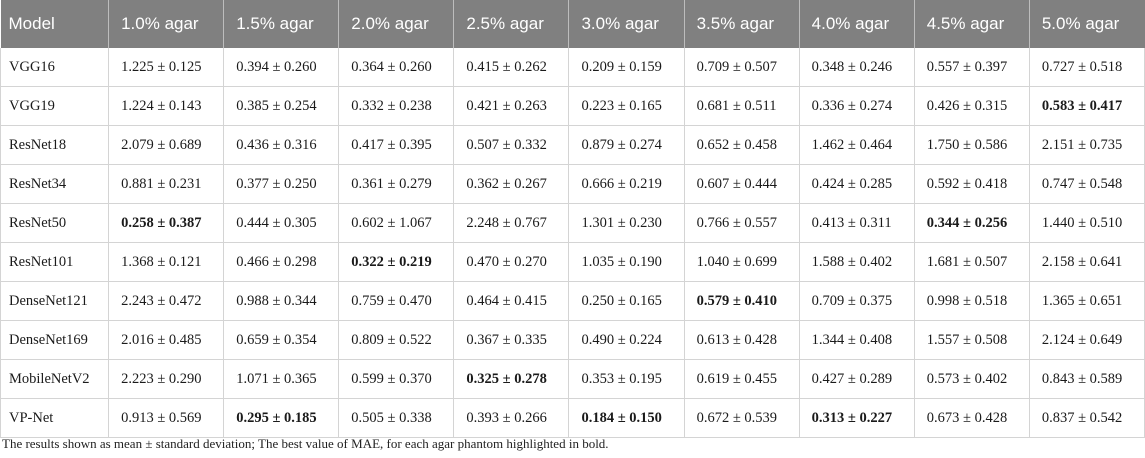 This screenshot has width=1145, height=458. Describe the element at coordinates (166, 184) in the screenshot. I see `mae-value-cell: 0.881 ± 0.231` at that location.